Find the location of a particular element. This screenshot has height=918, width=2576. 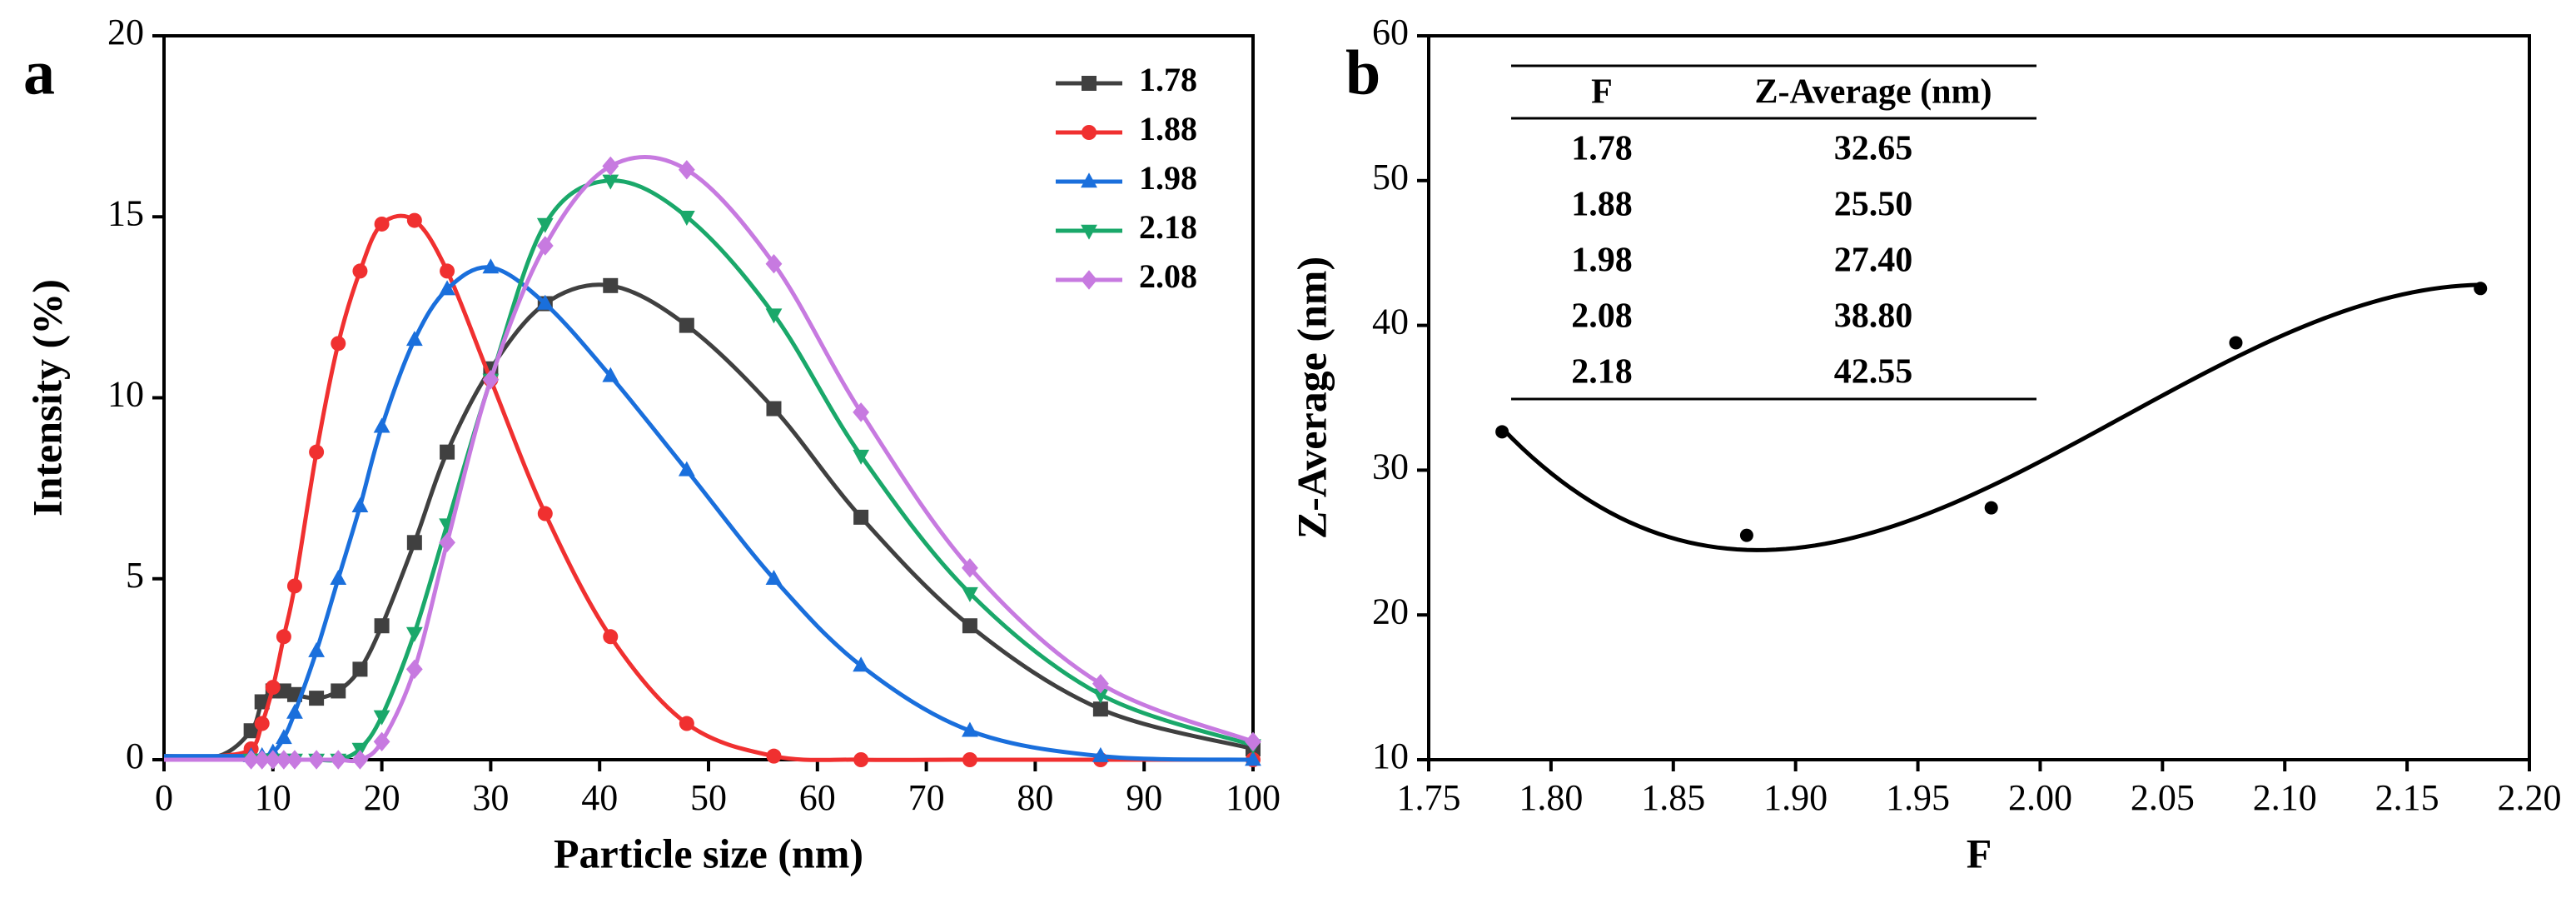

x-tick-label: 60 is located at coordinates (817, 797).